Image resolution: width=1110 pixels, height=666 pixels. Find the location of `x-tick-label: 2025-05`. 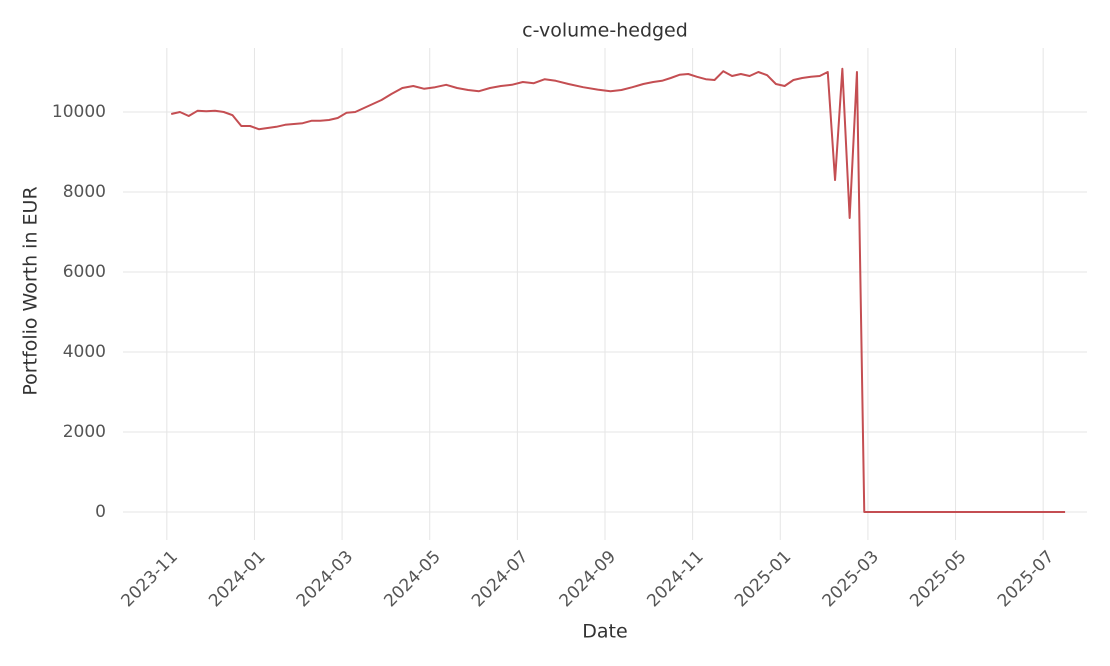

x-tick-label: 2025-05 is located at coordinates (938, 579).